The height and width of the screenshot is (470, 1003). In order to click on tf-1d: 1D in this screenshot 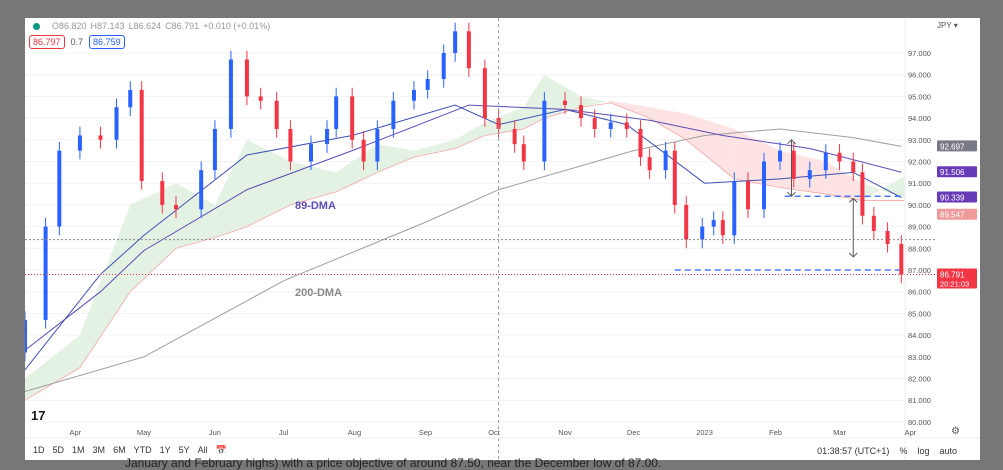, I will do `click(39, 450)`.